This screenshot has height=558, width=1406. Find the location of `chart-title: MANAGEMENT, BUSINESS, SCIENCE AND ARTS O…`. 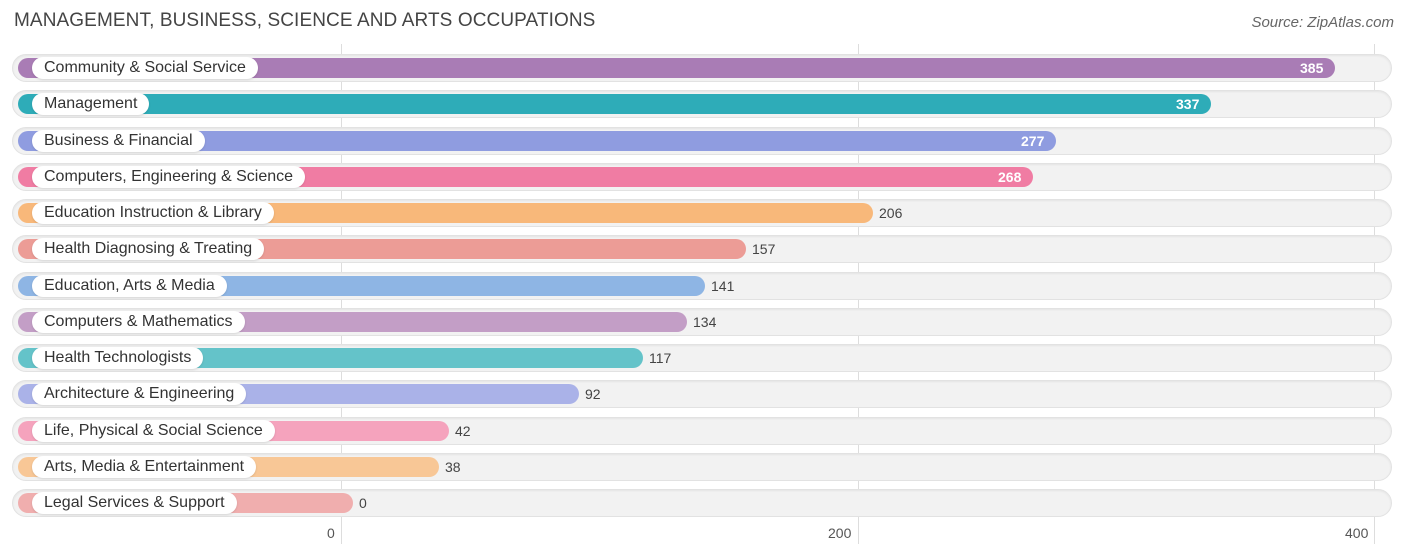

chart-title: MANAGEMENT, BUSINESS, SCIENCE AND ARTS O… is located at coordinates (305, 20).